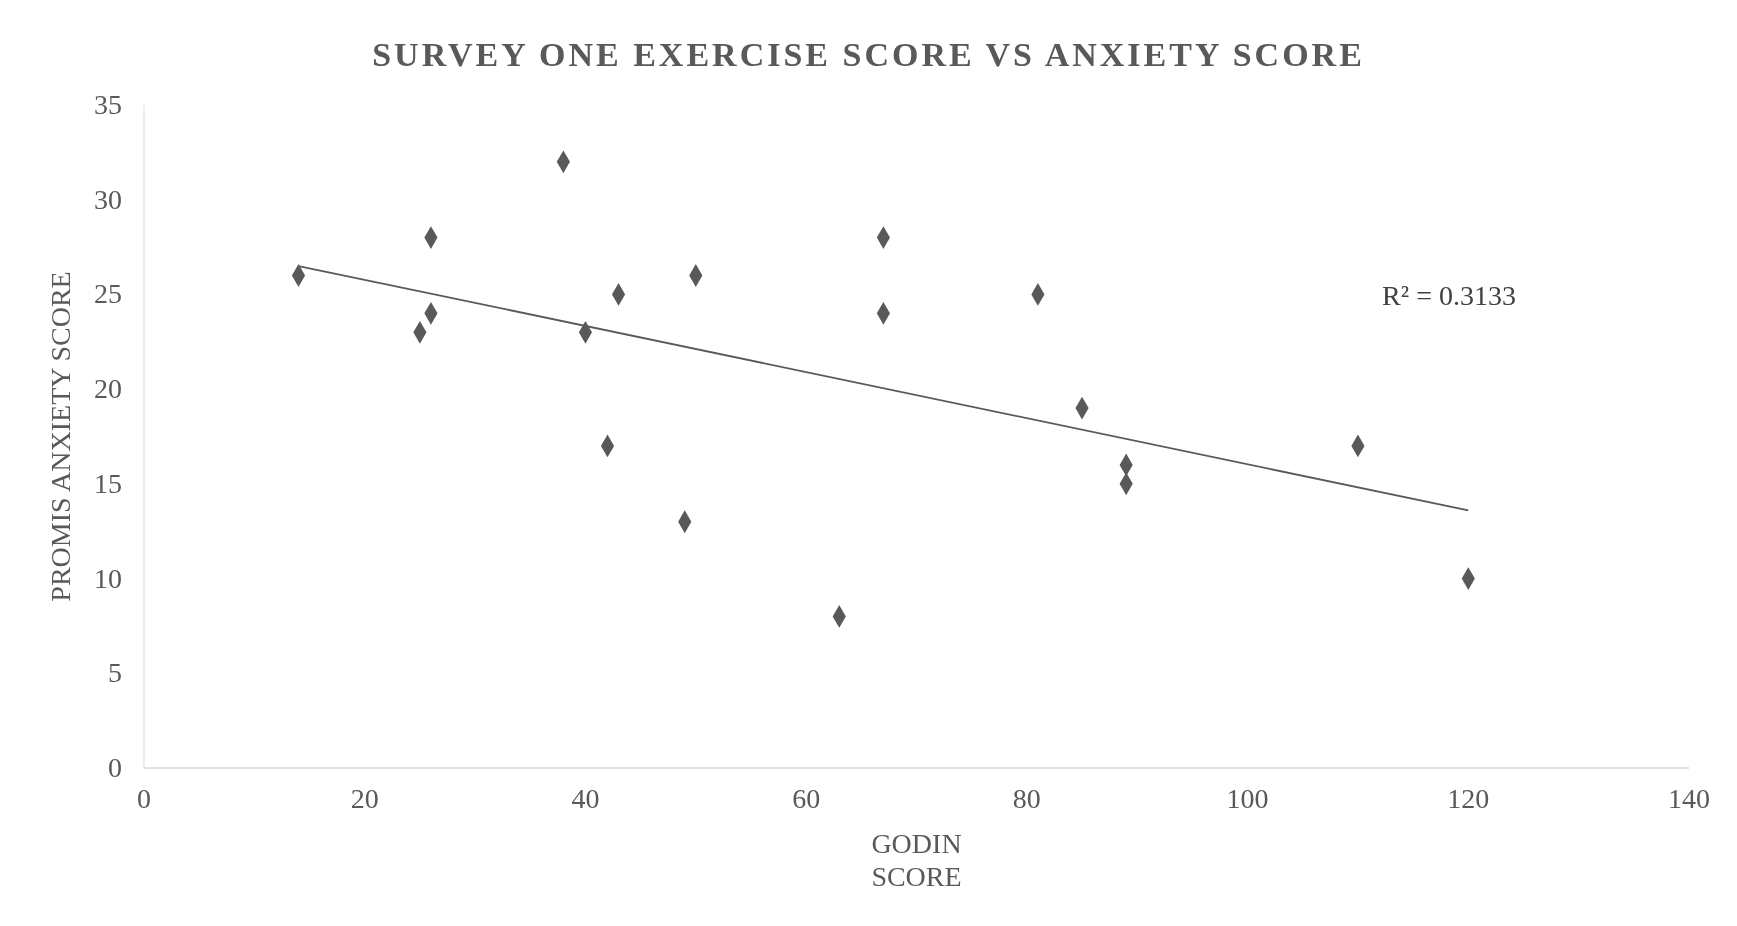 The height and width of the screenshot is (926, 1737). Describe the element at coordinates (1026, 798) in the screenshot. I see `x-tick-label: 80` at that location.